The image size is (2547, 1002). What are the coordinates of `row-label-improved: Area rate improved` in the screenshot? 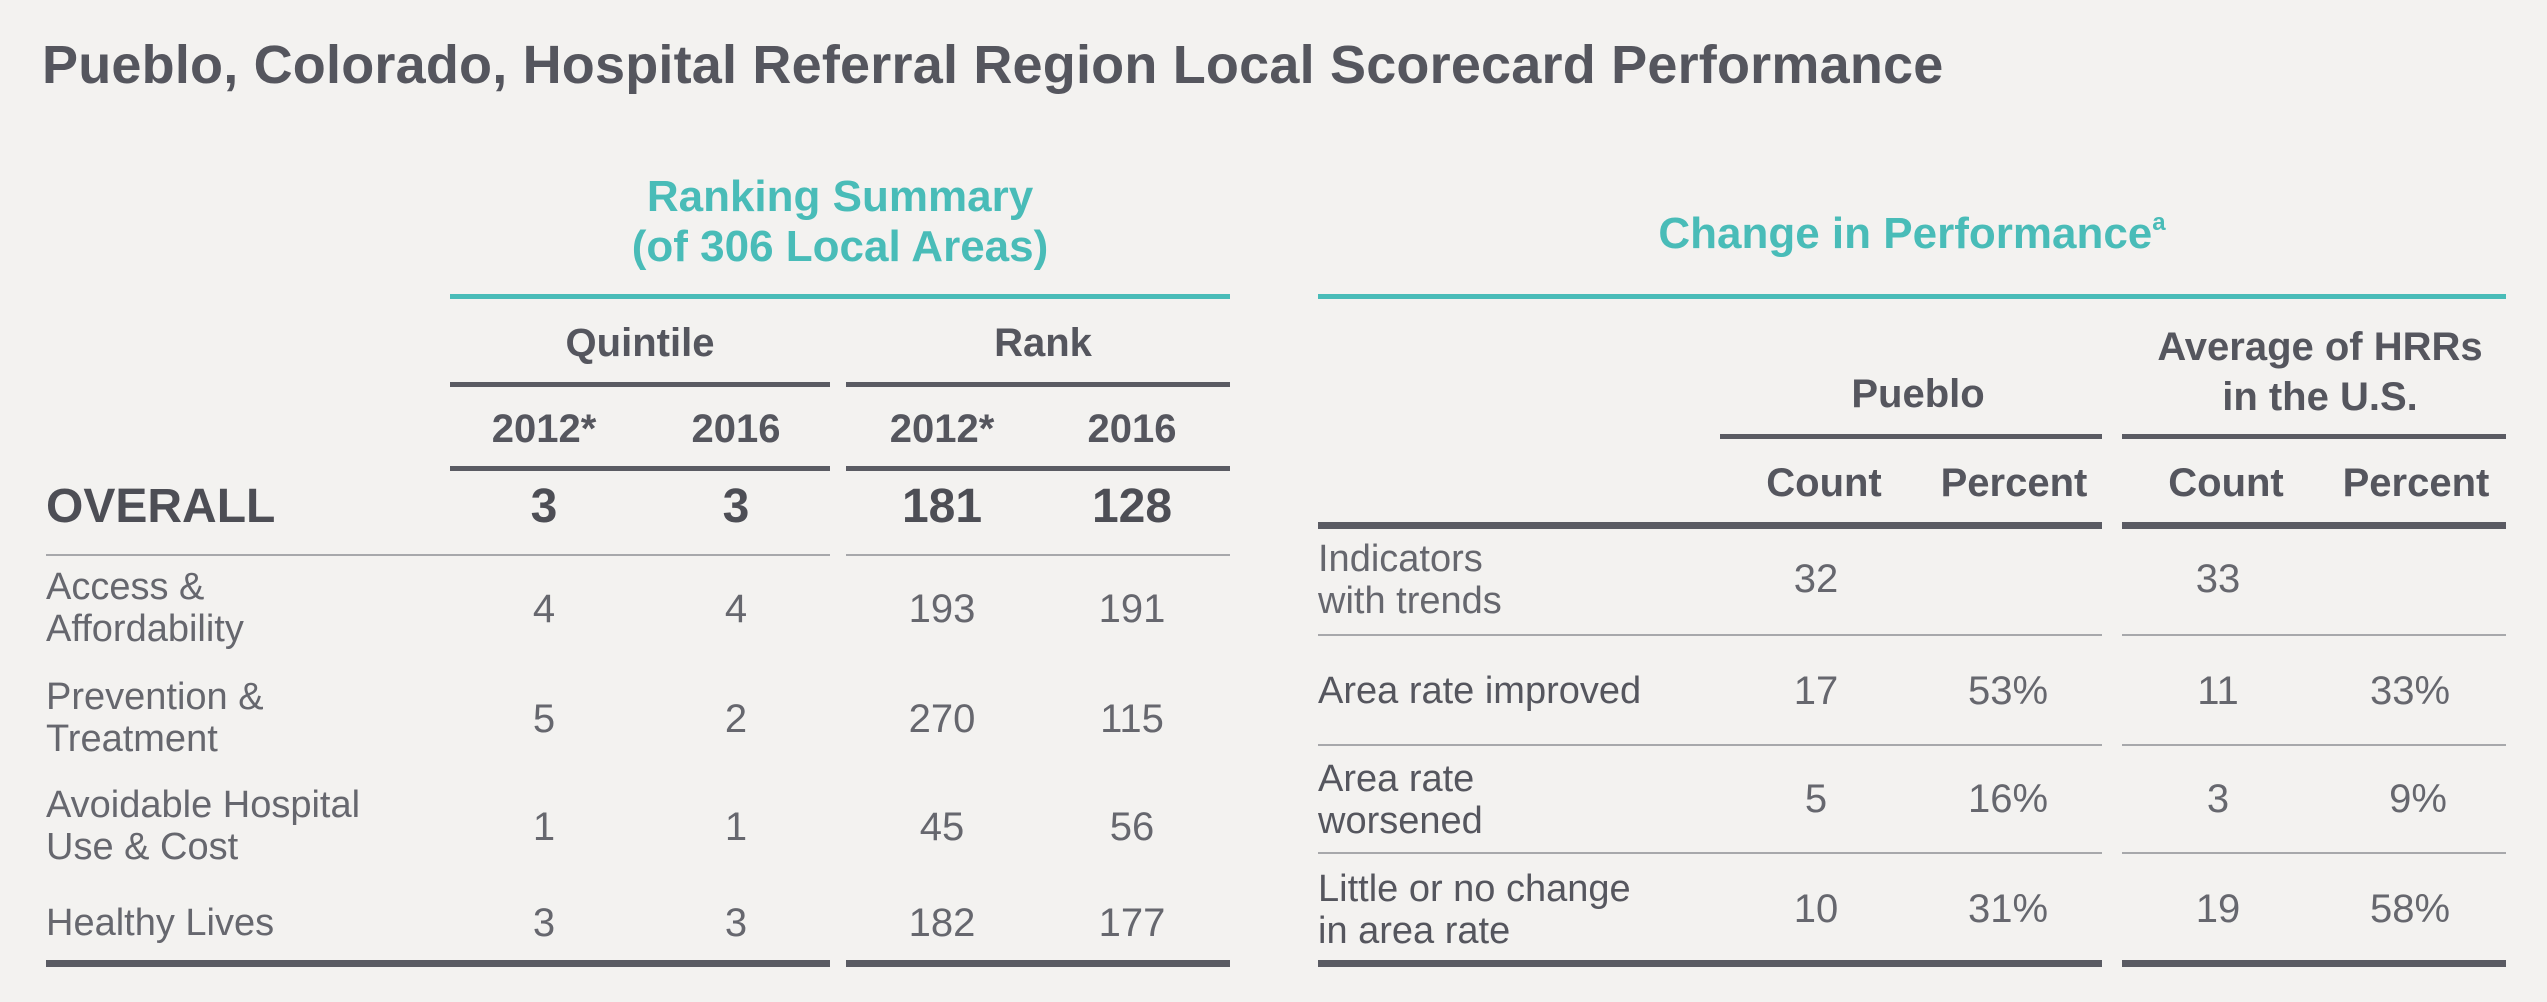 It's located at (1480, 691).